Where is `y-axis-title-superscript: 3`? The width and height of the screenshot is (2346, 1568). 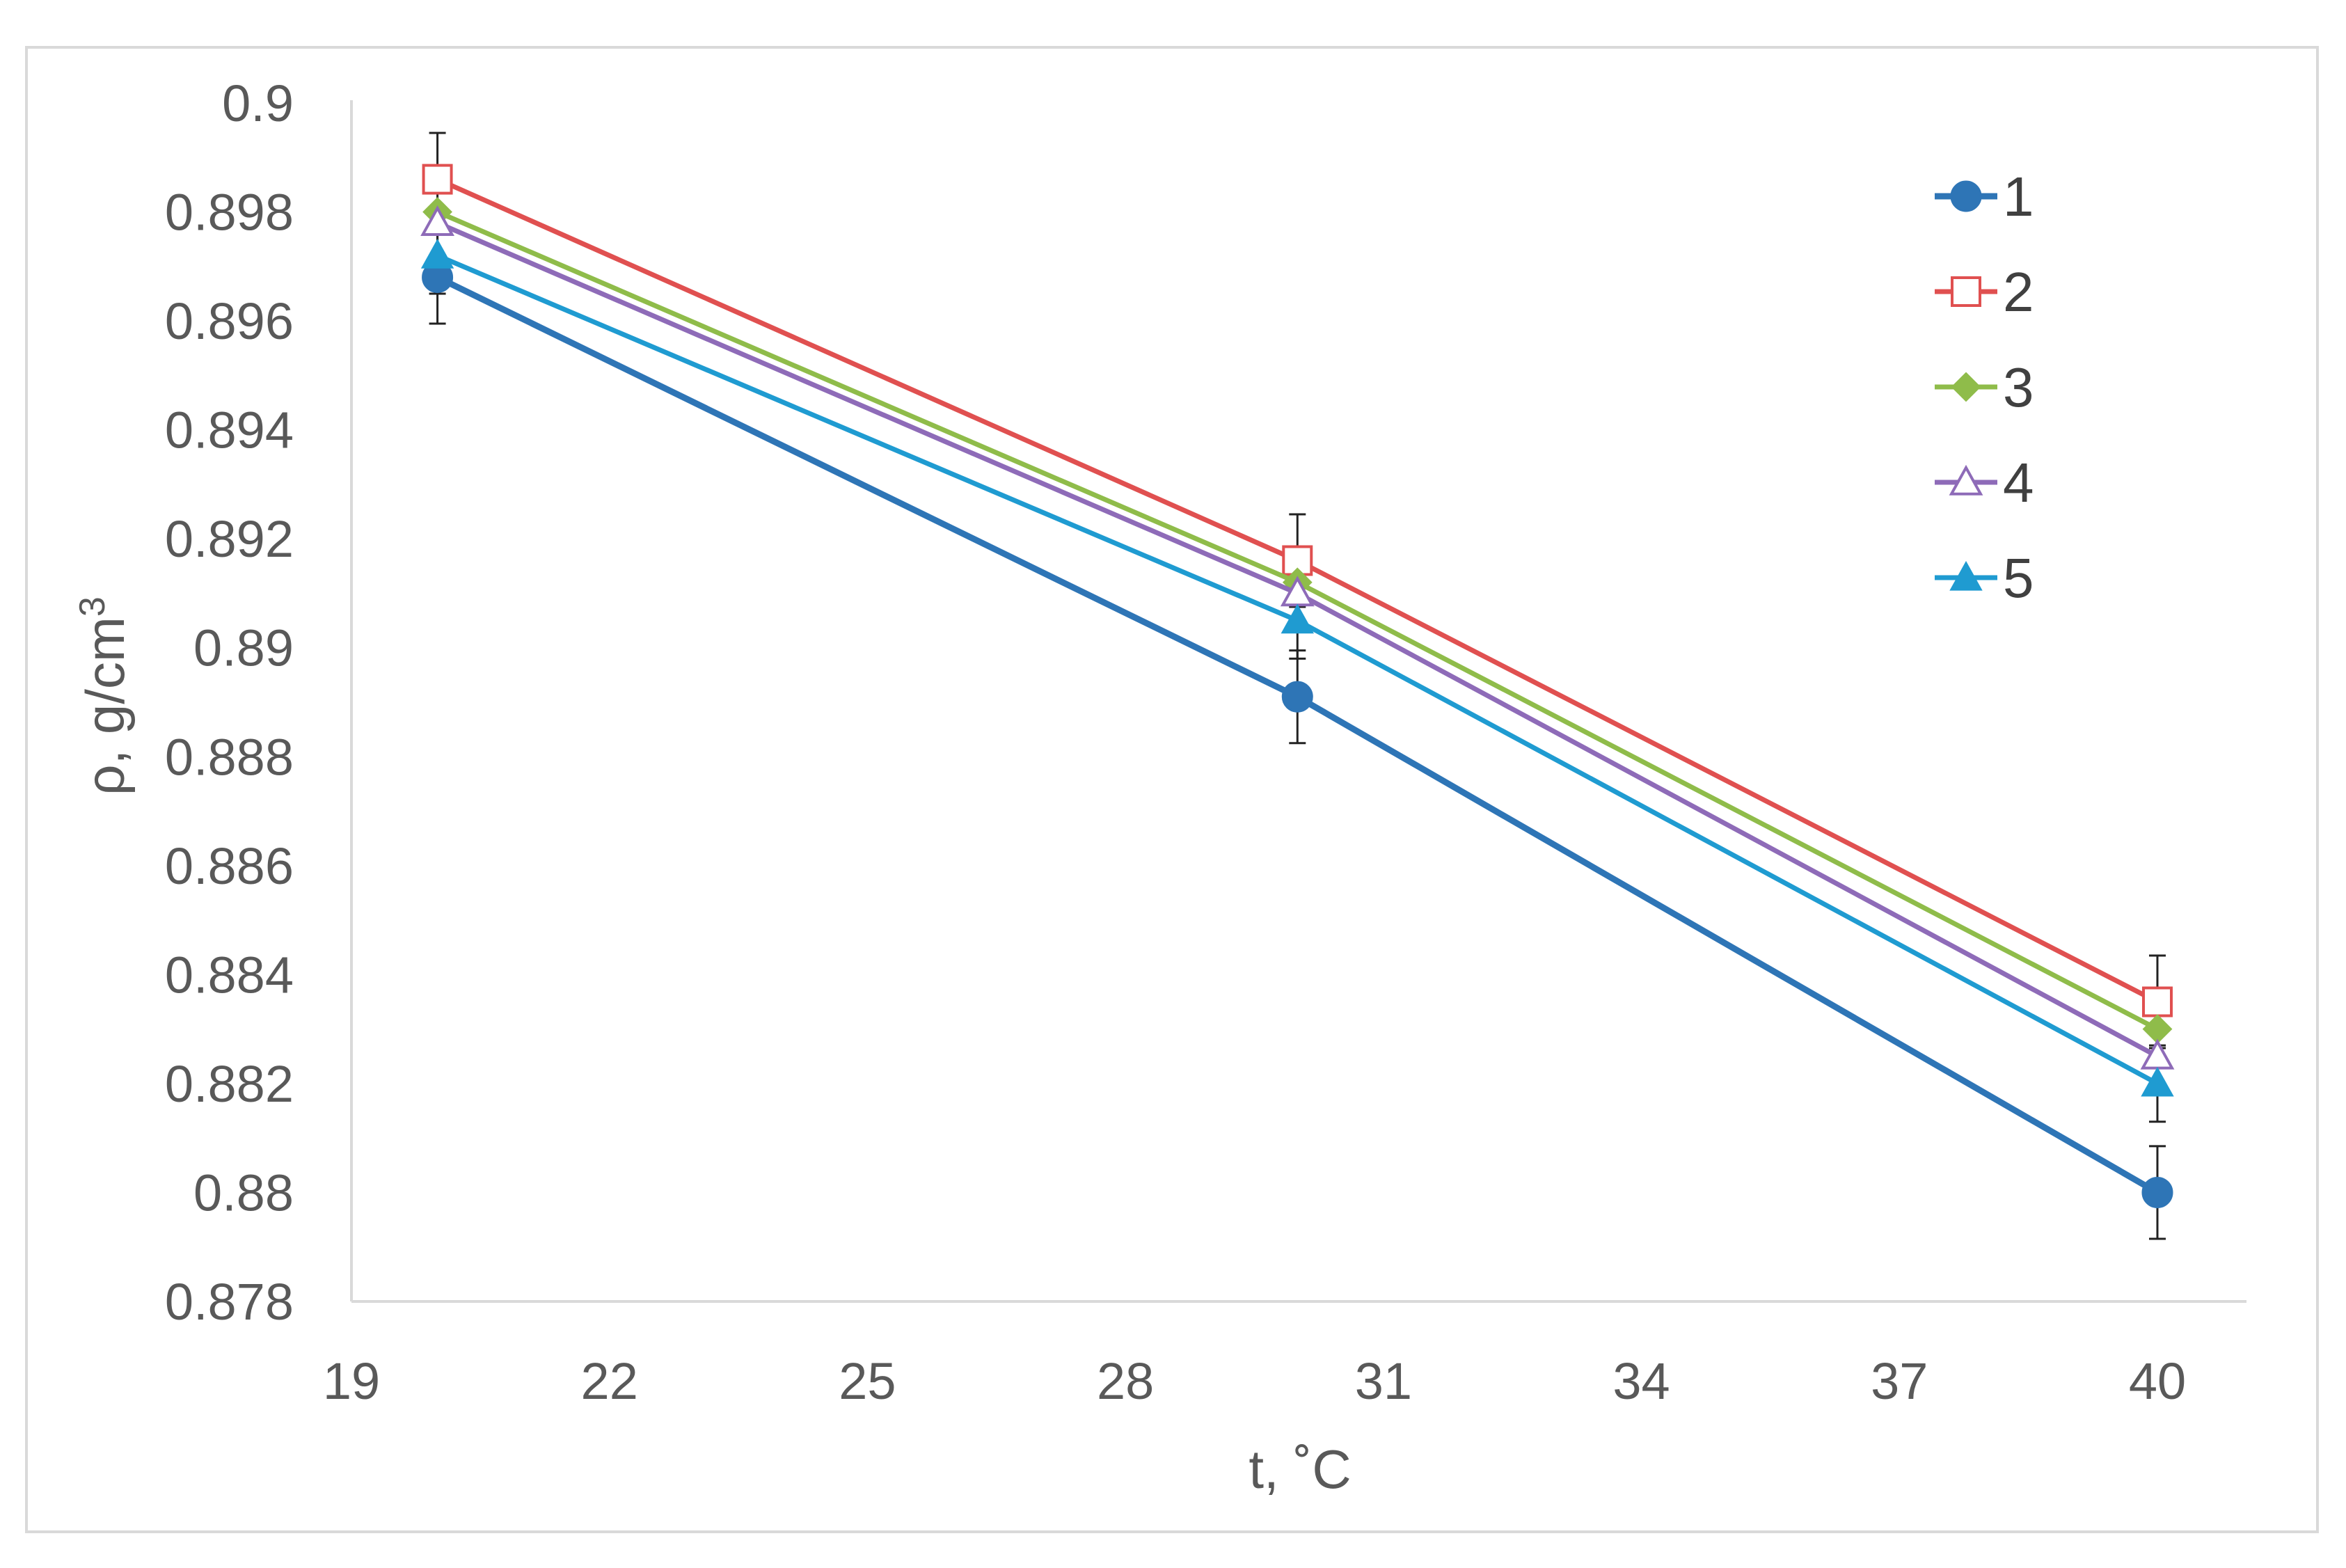
y-axis-title-superscript: 3 is located at coordinates (92, 606).